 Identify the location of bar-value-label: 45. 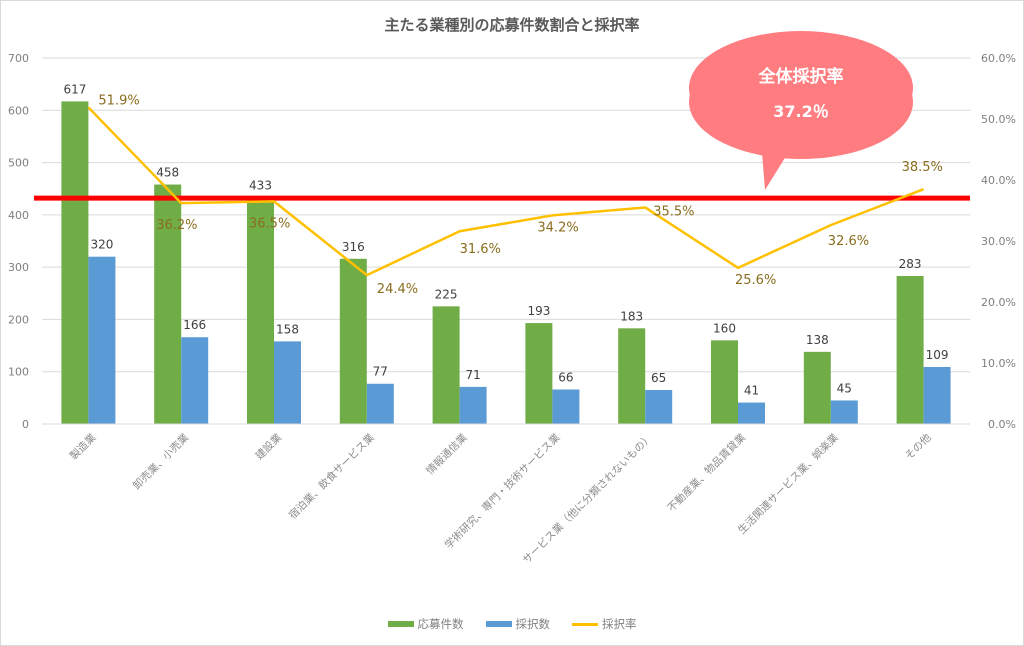
(844, 388).